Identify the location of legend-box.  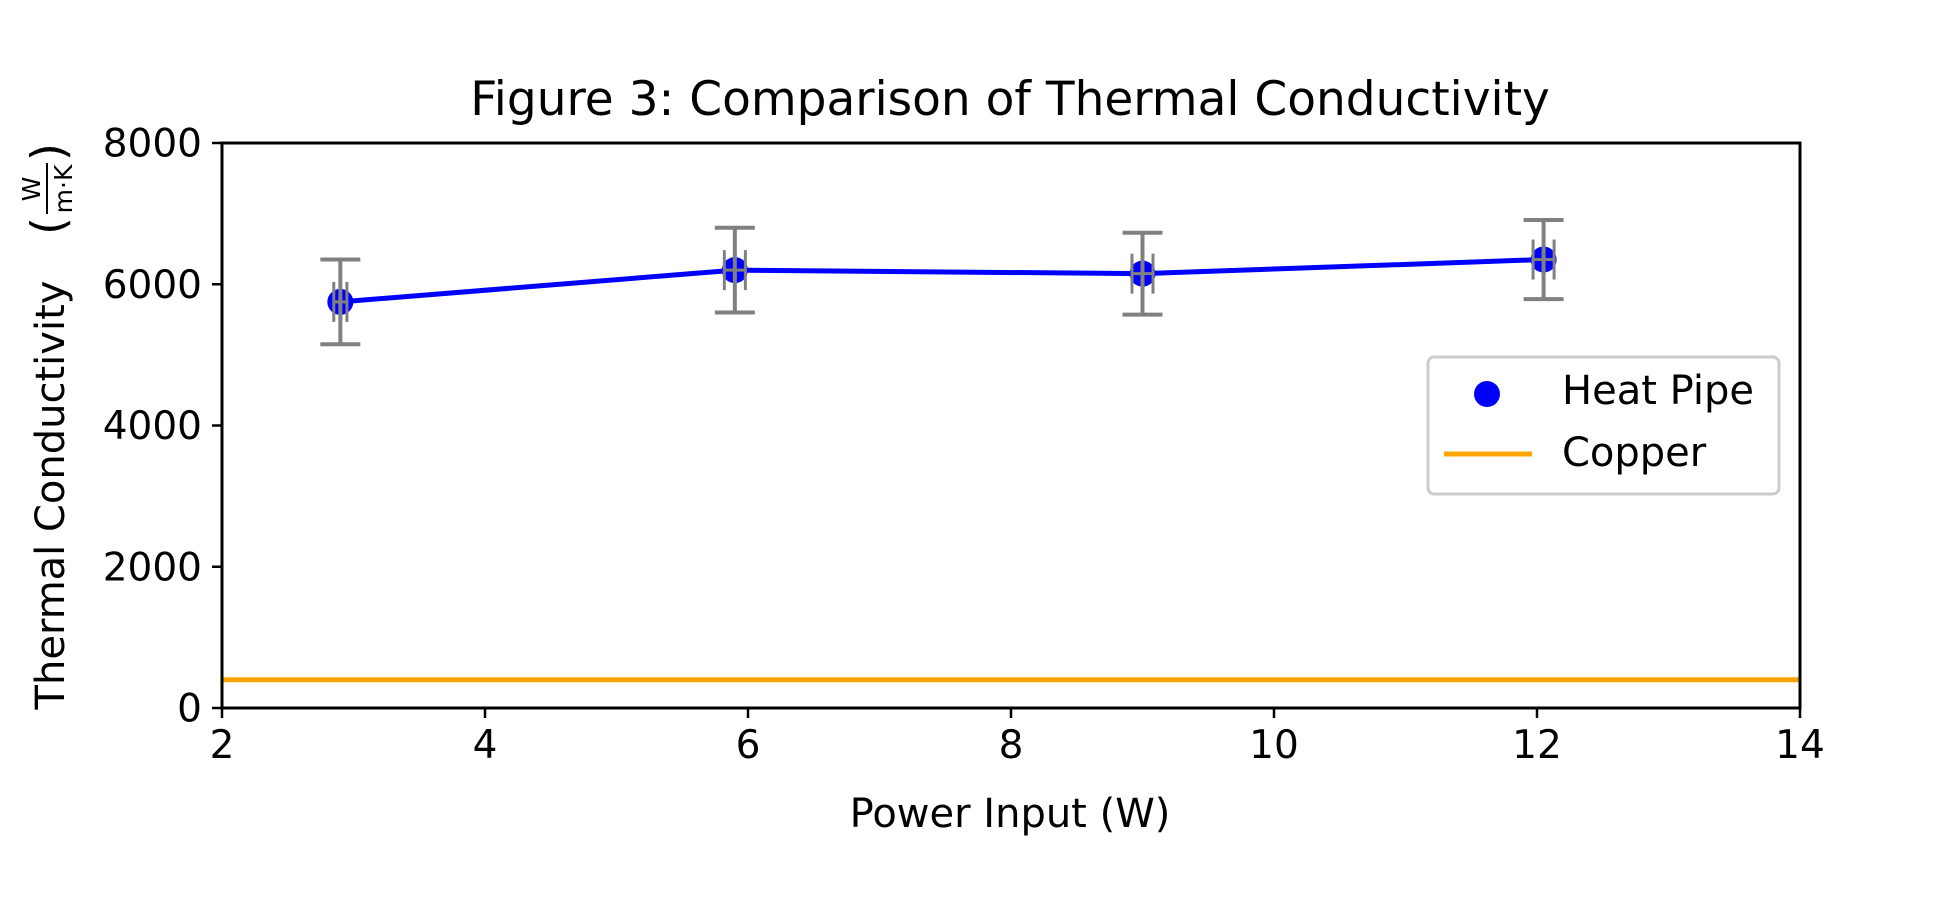
(1603, 425).